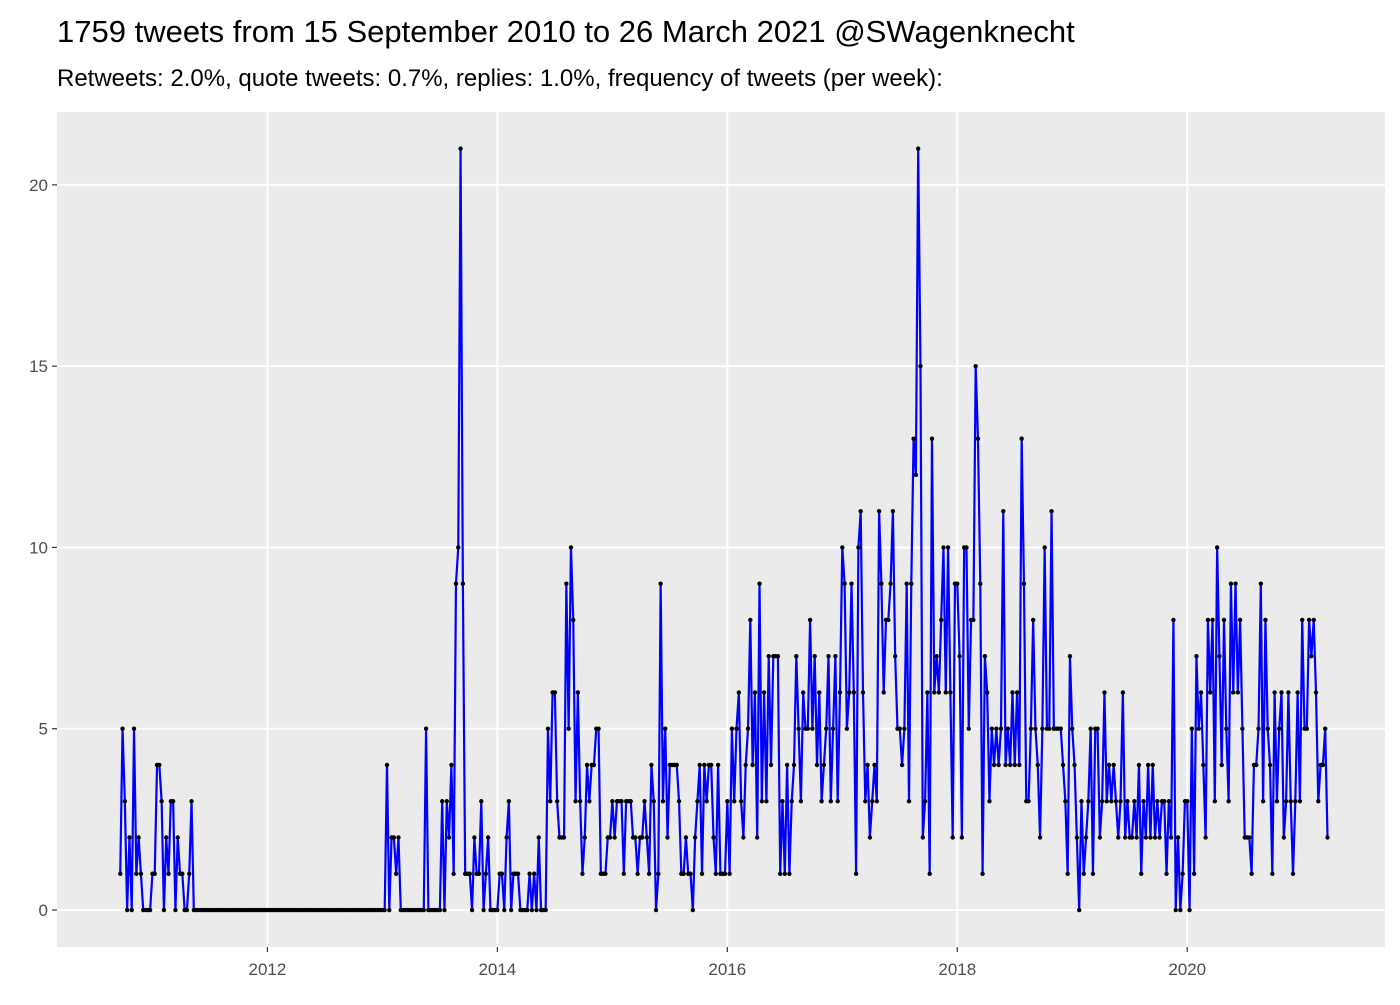  Describe the element at coordinates (1187, 969) in the screenshot. I see `x-tick-label: 2020` at that location.